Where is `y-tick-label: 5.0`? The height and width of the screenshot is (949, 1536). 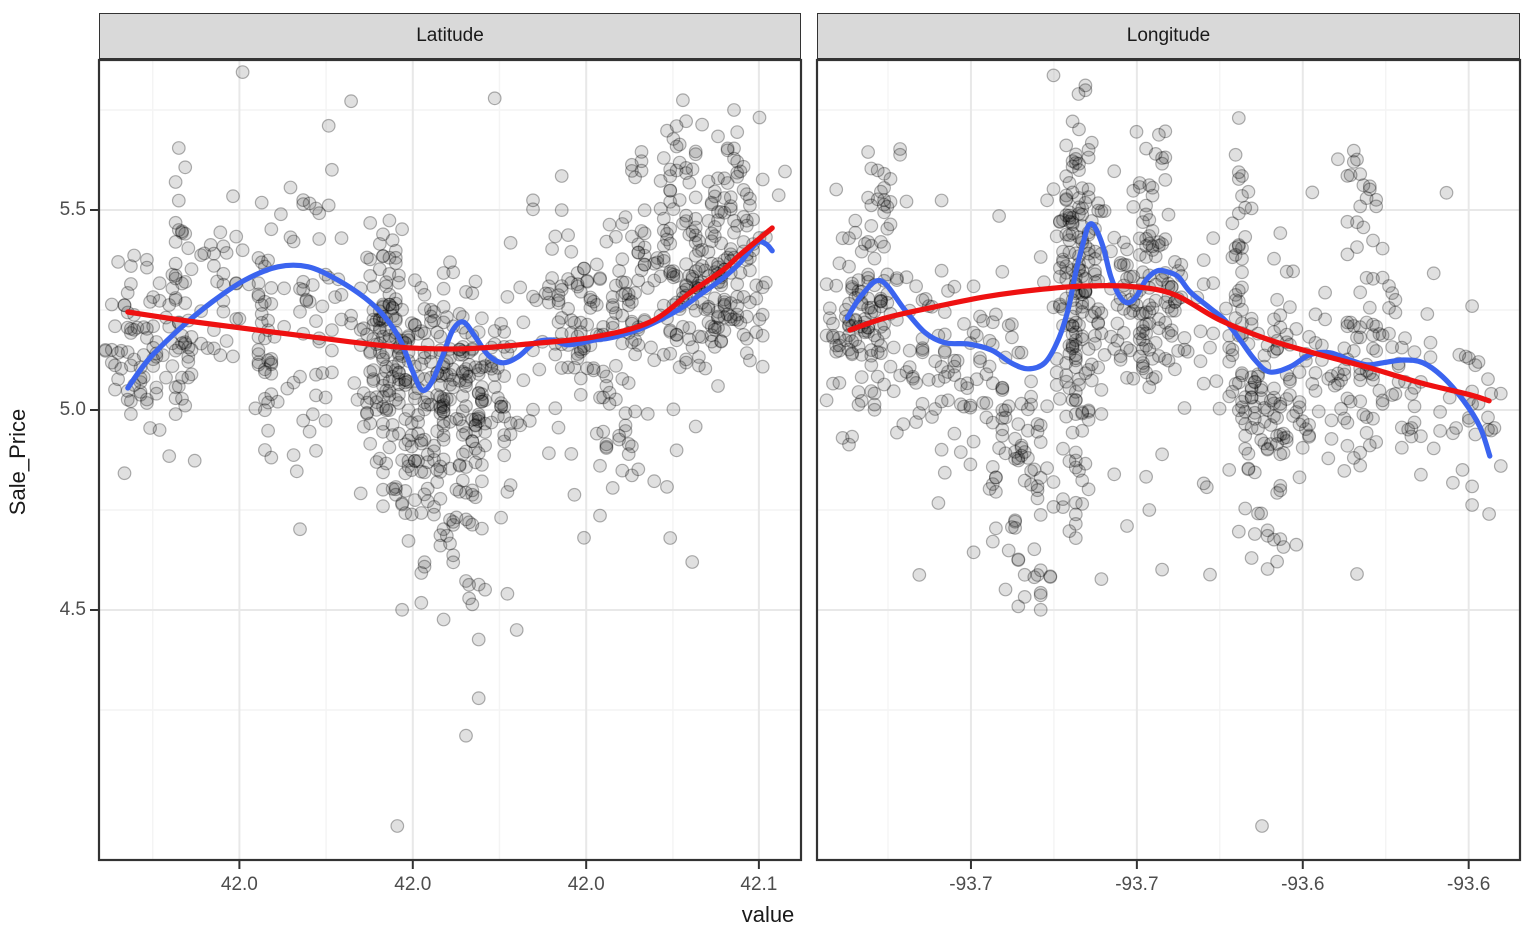 y-tick-label: 5.0 is located at coordinates (72, 409).